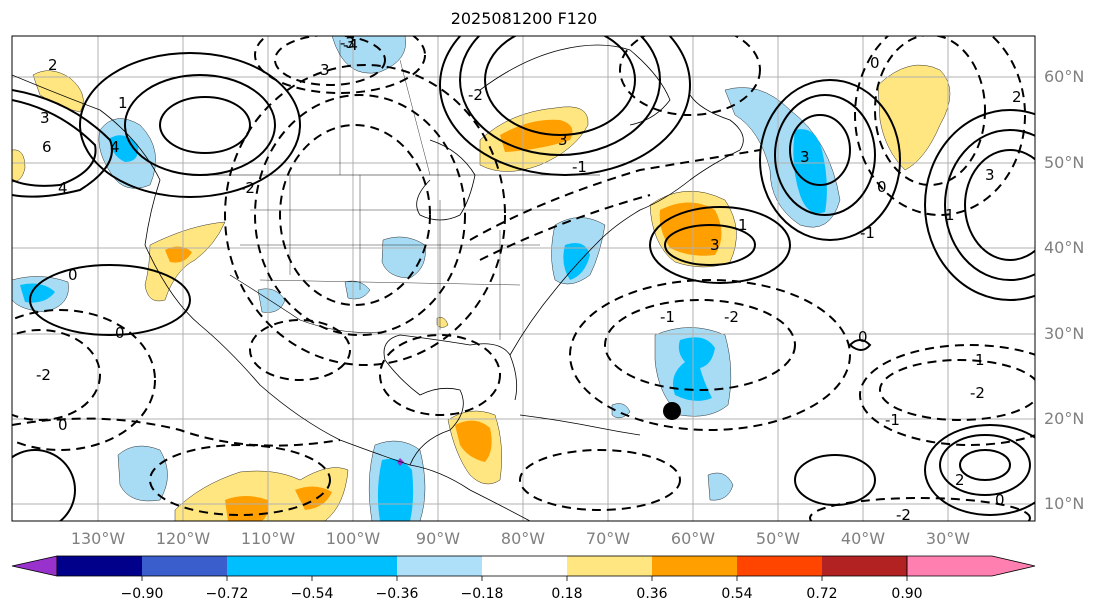 The image size is (1105, 615). Describe the element at coordinates (1064, 76) in the screenshot. I see `lat-label: 60°N` at that location.